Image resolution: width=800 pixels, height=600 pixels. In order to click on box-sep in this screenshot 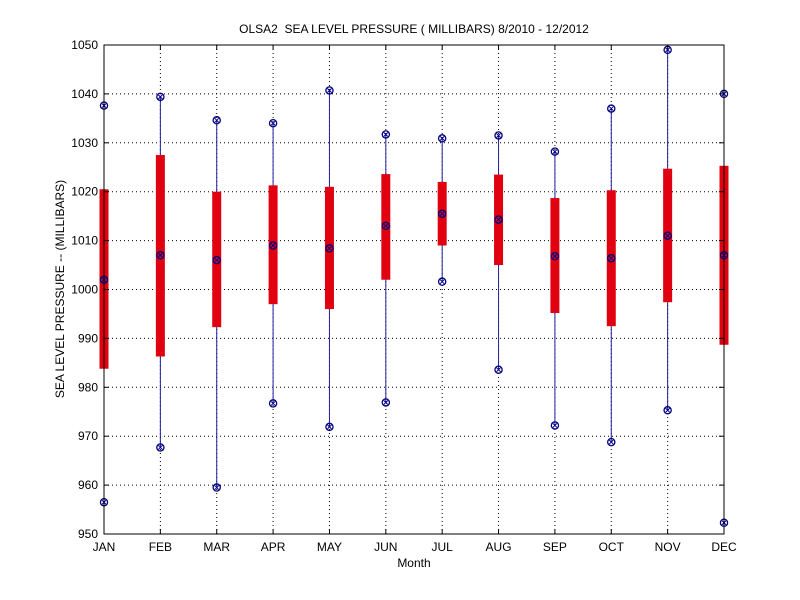, I will do `click(555, 288)`.